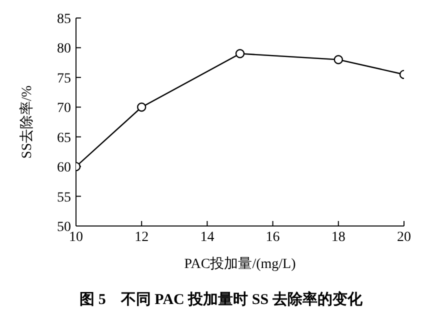 This screenshot has width=442, height=330. I want to click on y-tick-label: 75, so click(64, 78).